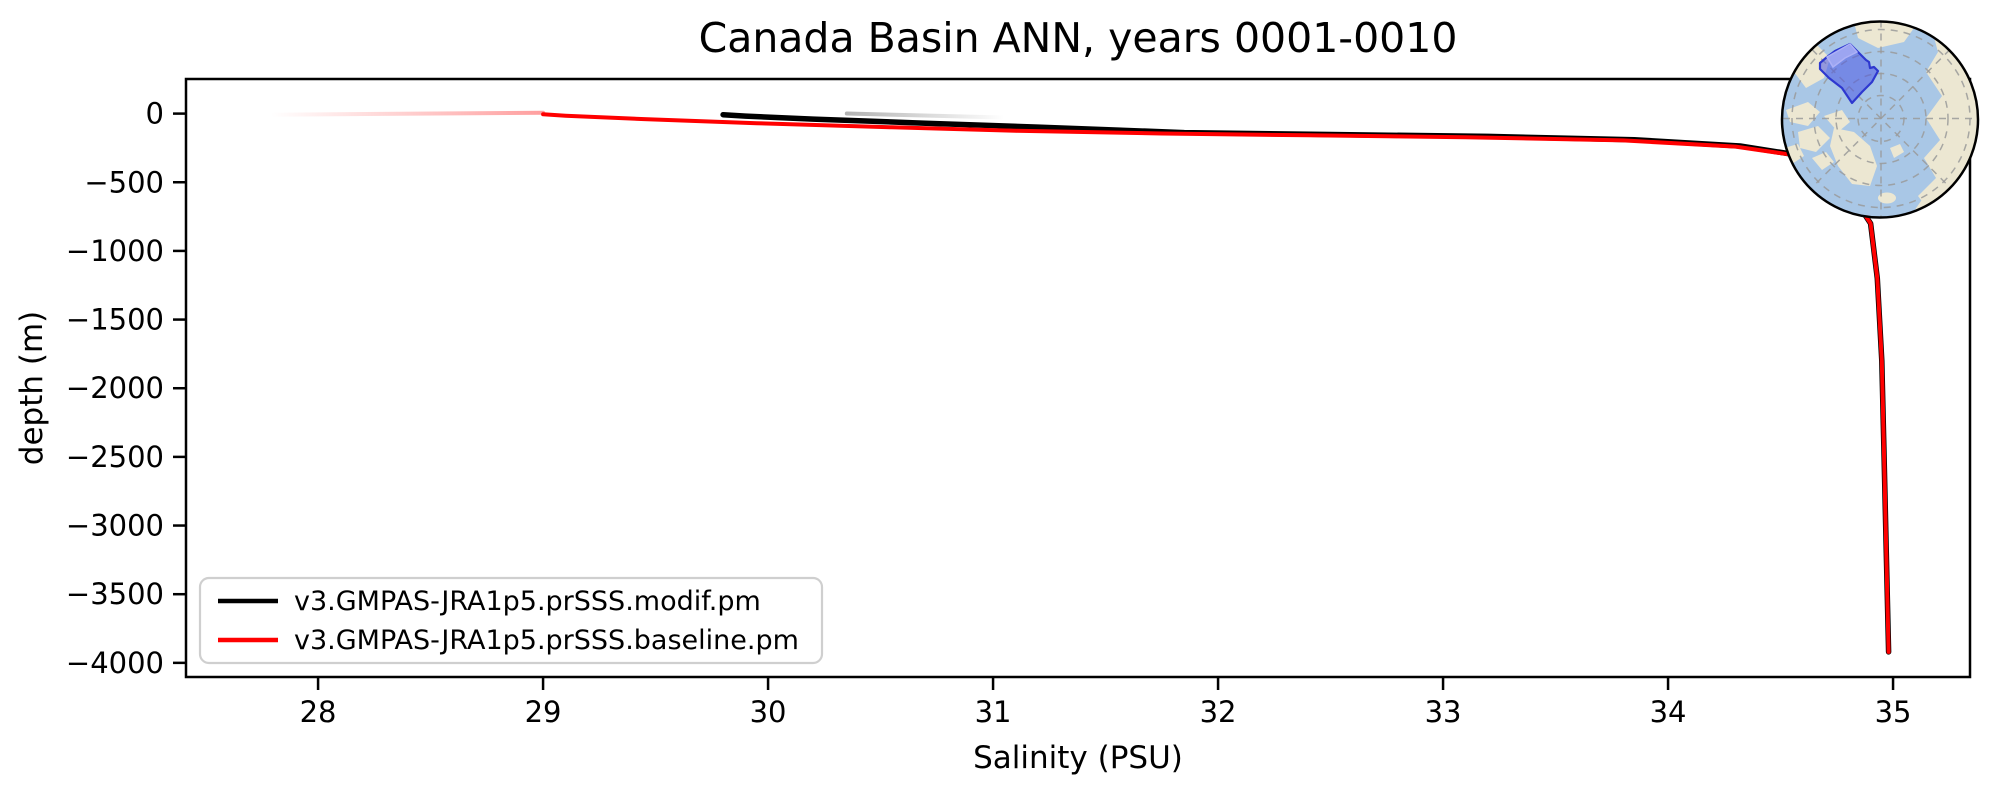 The height and width of the screenshot is (800, 2000). Describe the element at coordinates (1853, 157) in the screenshot. I see `map-land-greenland` at that location.